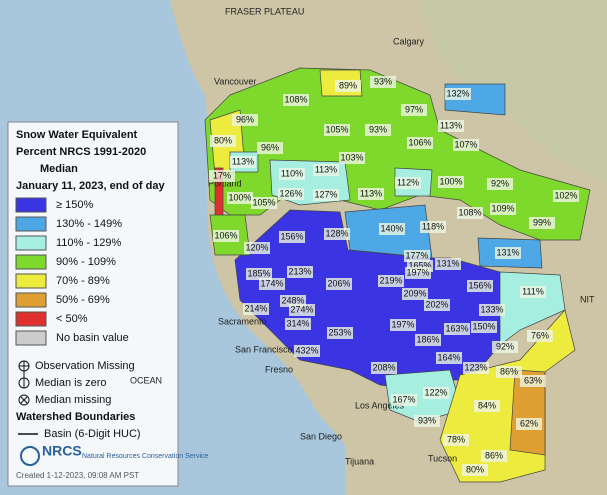 Image resolution: width=607 pixels, height=495 pixels. I want to click on legend-label: ≥ 150%, so click(74, 205).